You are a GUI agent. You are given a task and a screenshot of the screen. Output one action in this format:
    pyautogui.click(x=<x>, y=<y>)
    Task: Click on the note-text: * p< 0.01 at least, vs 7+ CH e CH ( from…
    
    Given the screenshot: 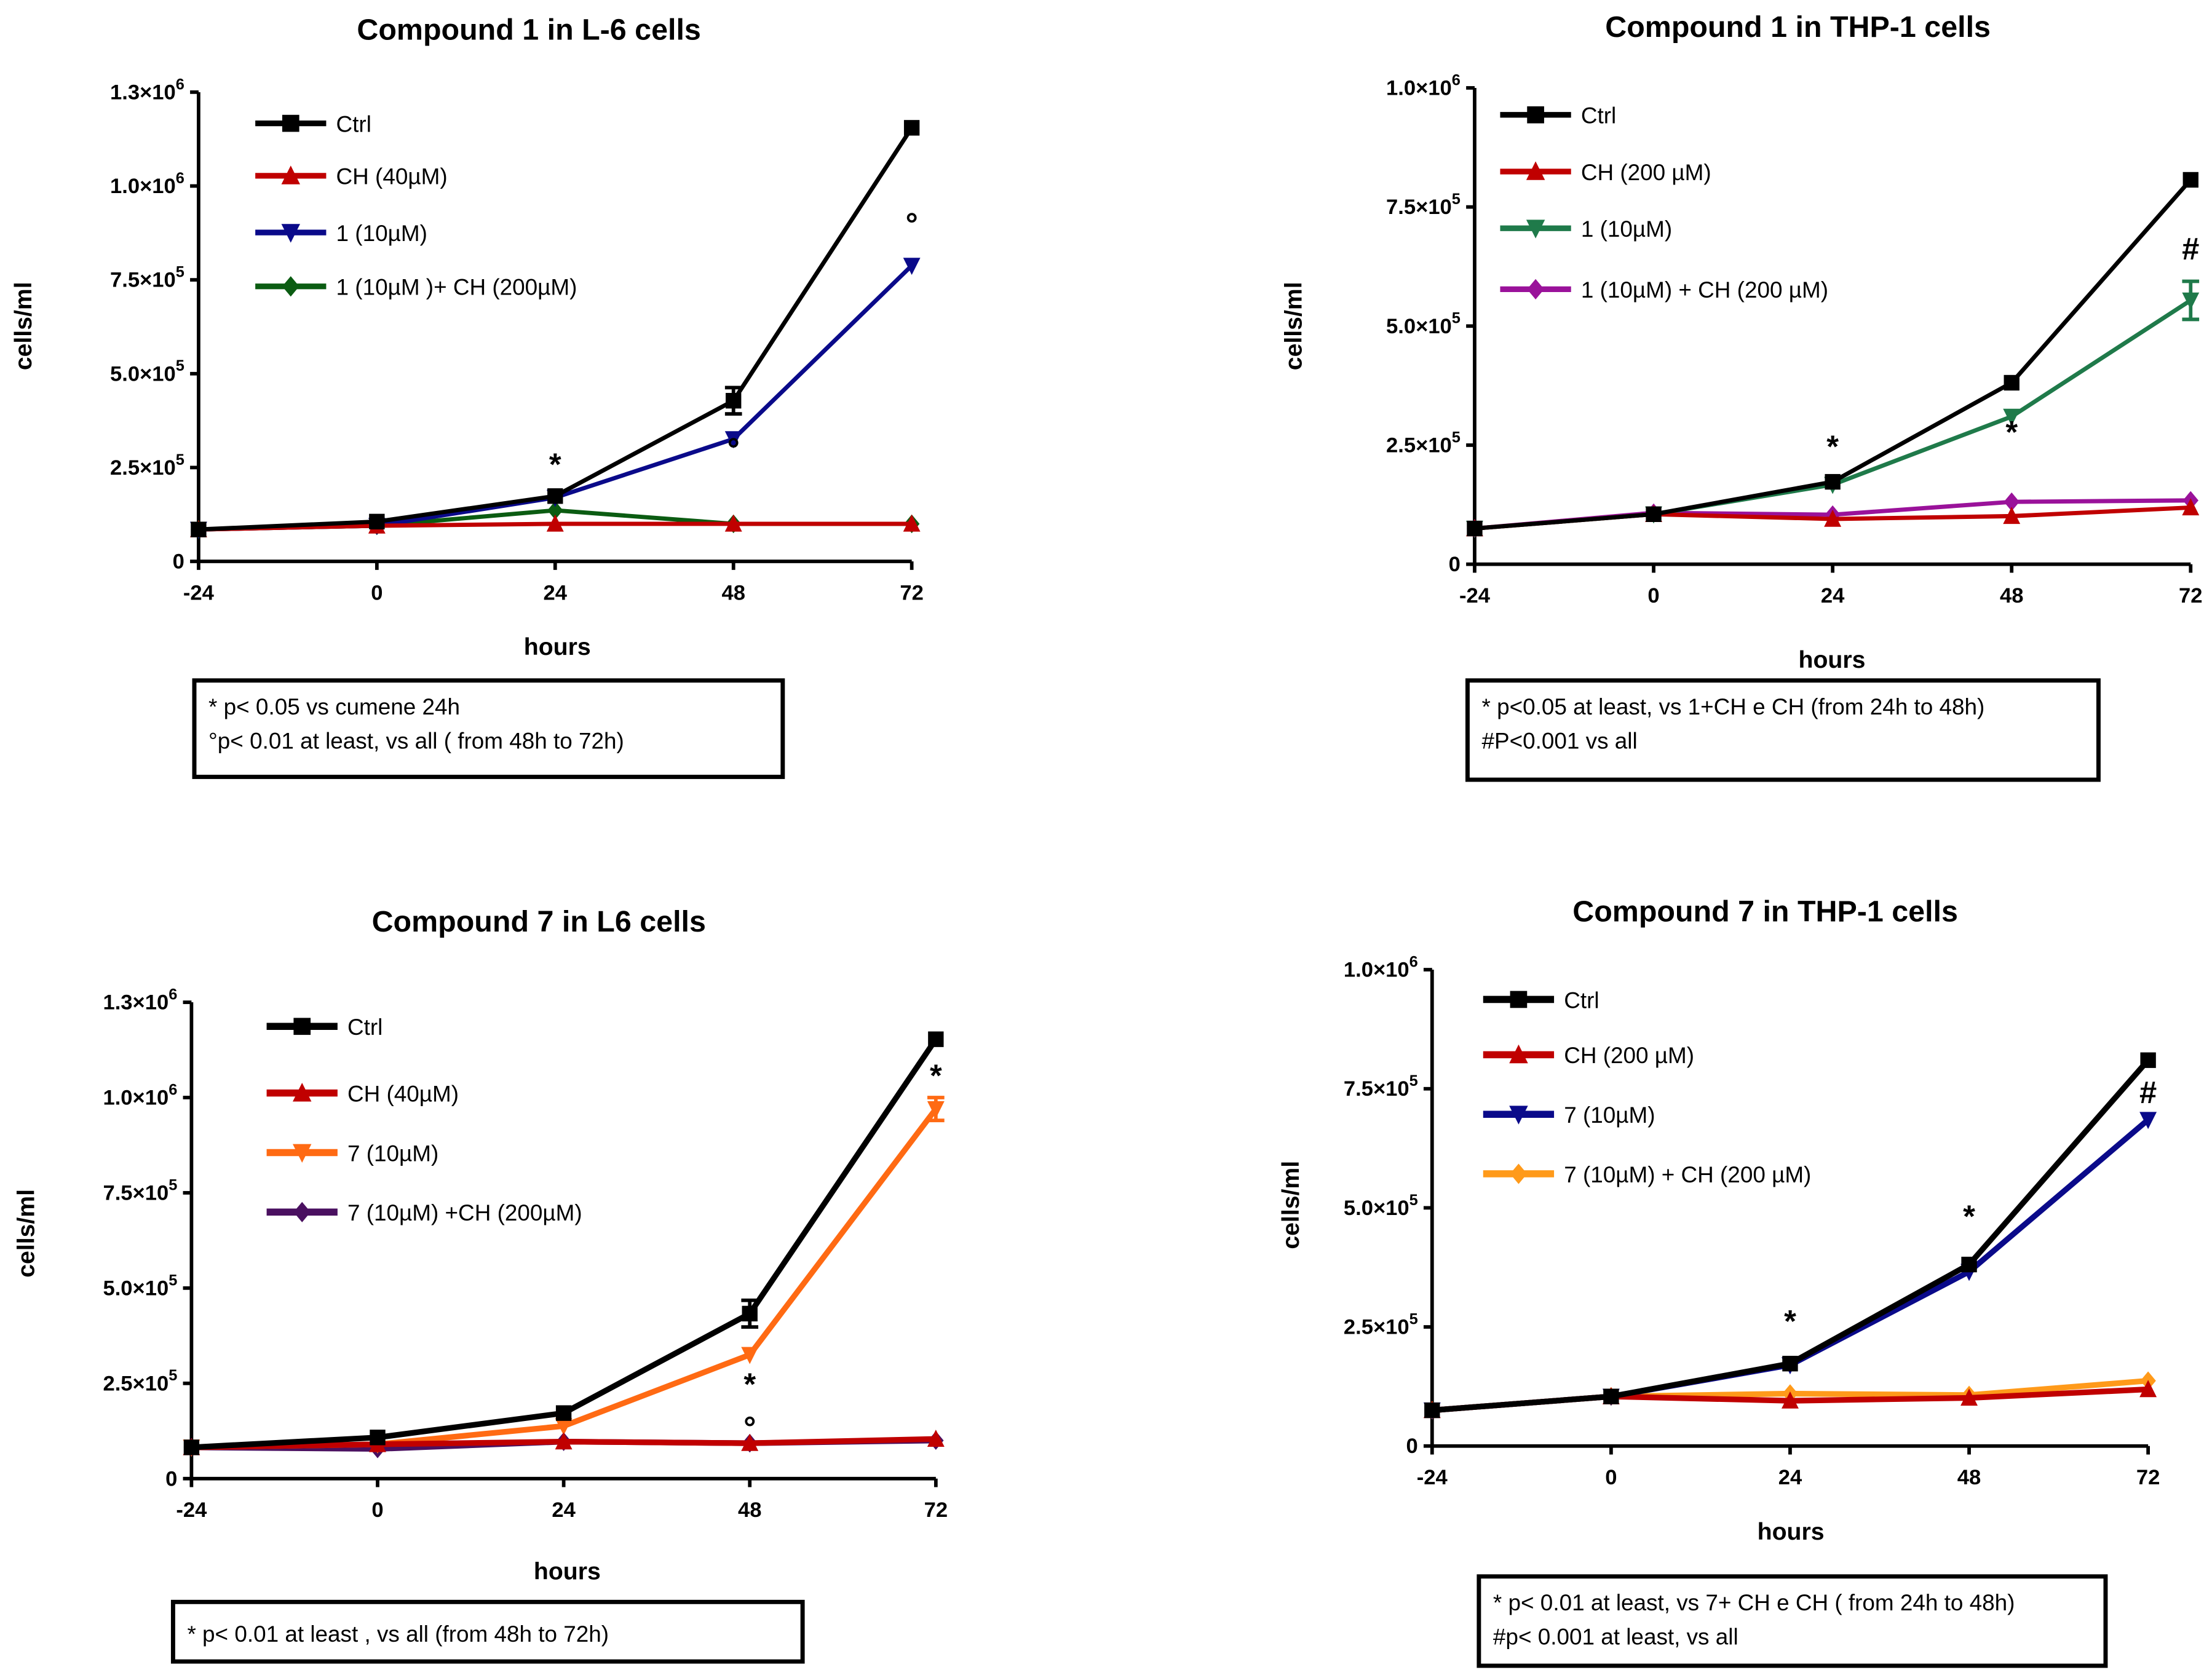 What is the action you would take?
    pyautogui.click(x=1754, y=1602)
    